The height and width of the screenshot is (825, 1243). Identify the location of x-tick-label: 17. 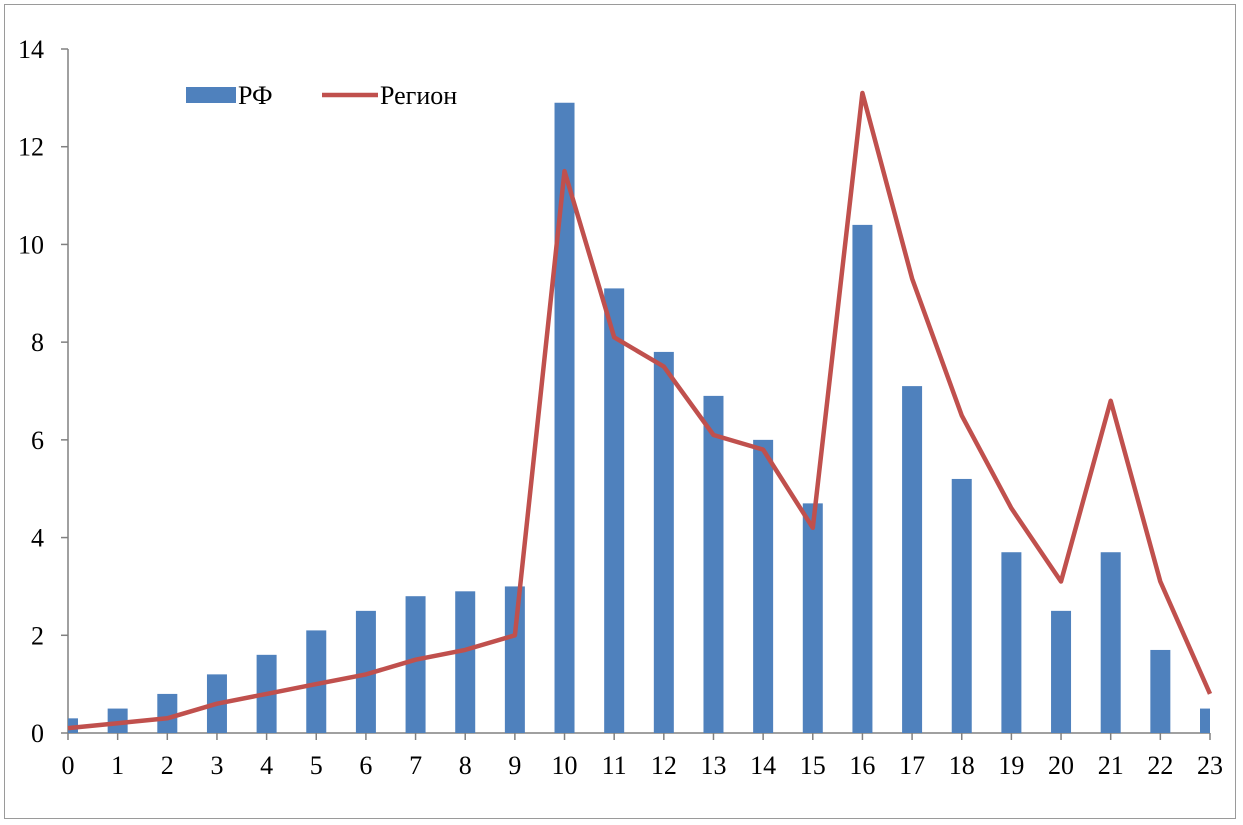
(912, 765).